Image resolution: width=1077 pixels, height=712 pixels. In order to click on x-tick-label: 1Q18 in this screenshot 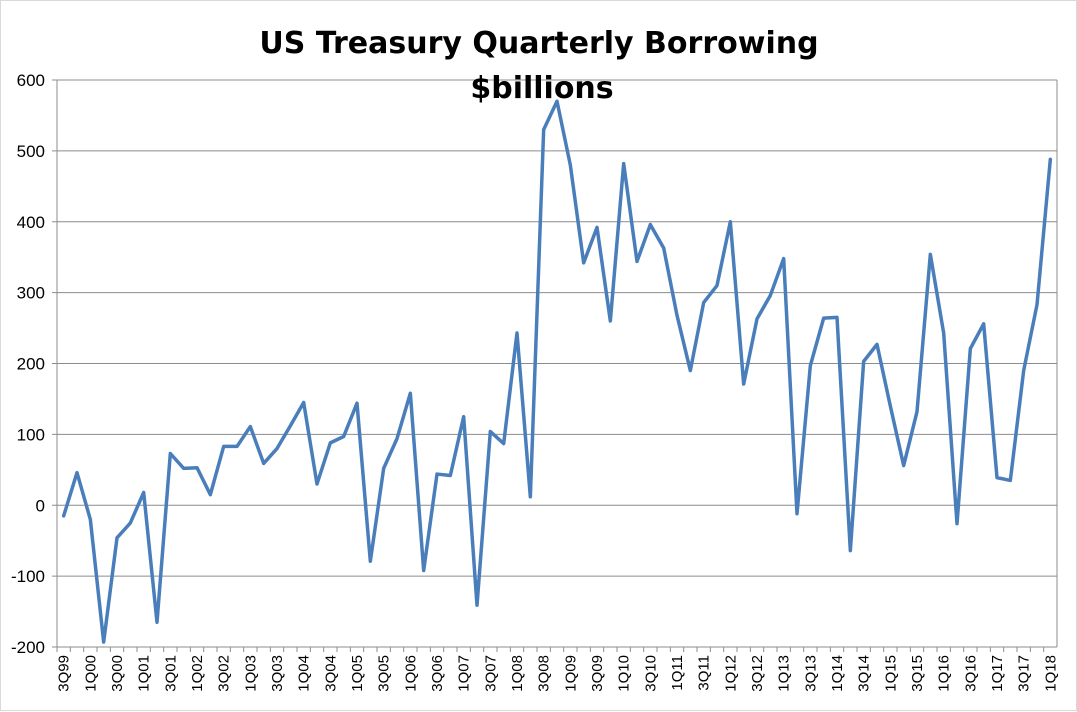, I will do `click(1050, 673)`.